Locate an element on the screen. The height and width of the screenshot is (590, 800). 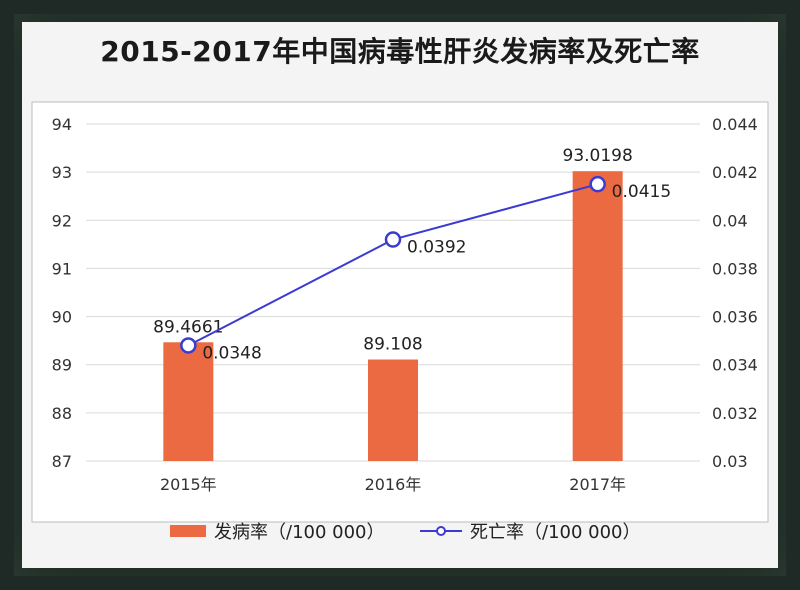
y-right-tick-label: 0.038 is located at coordinates (735, 268).